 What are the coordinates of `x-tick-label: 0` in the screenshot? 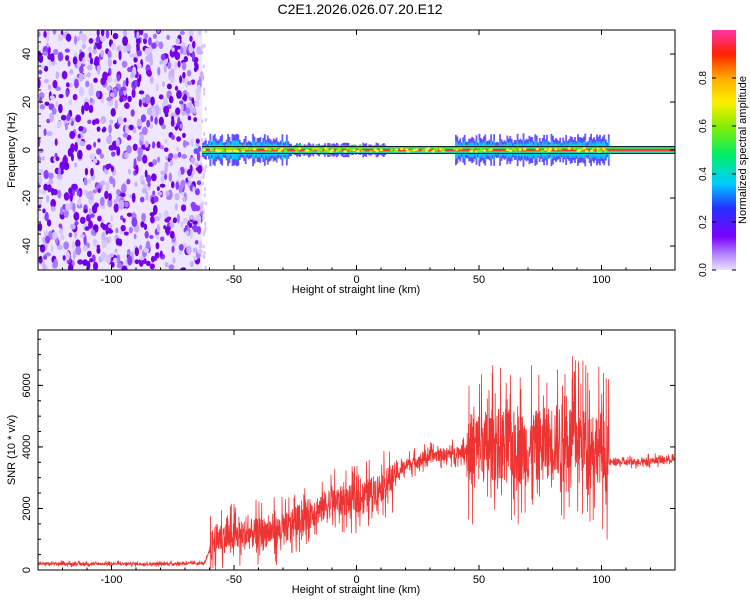 It's located at (356, 280).